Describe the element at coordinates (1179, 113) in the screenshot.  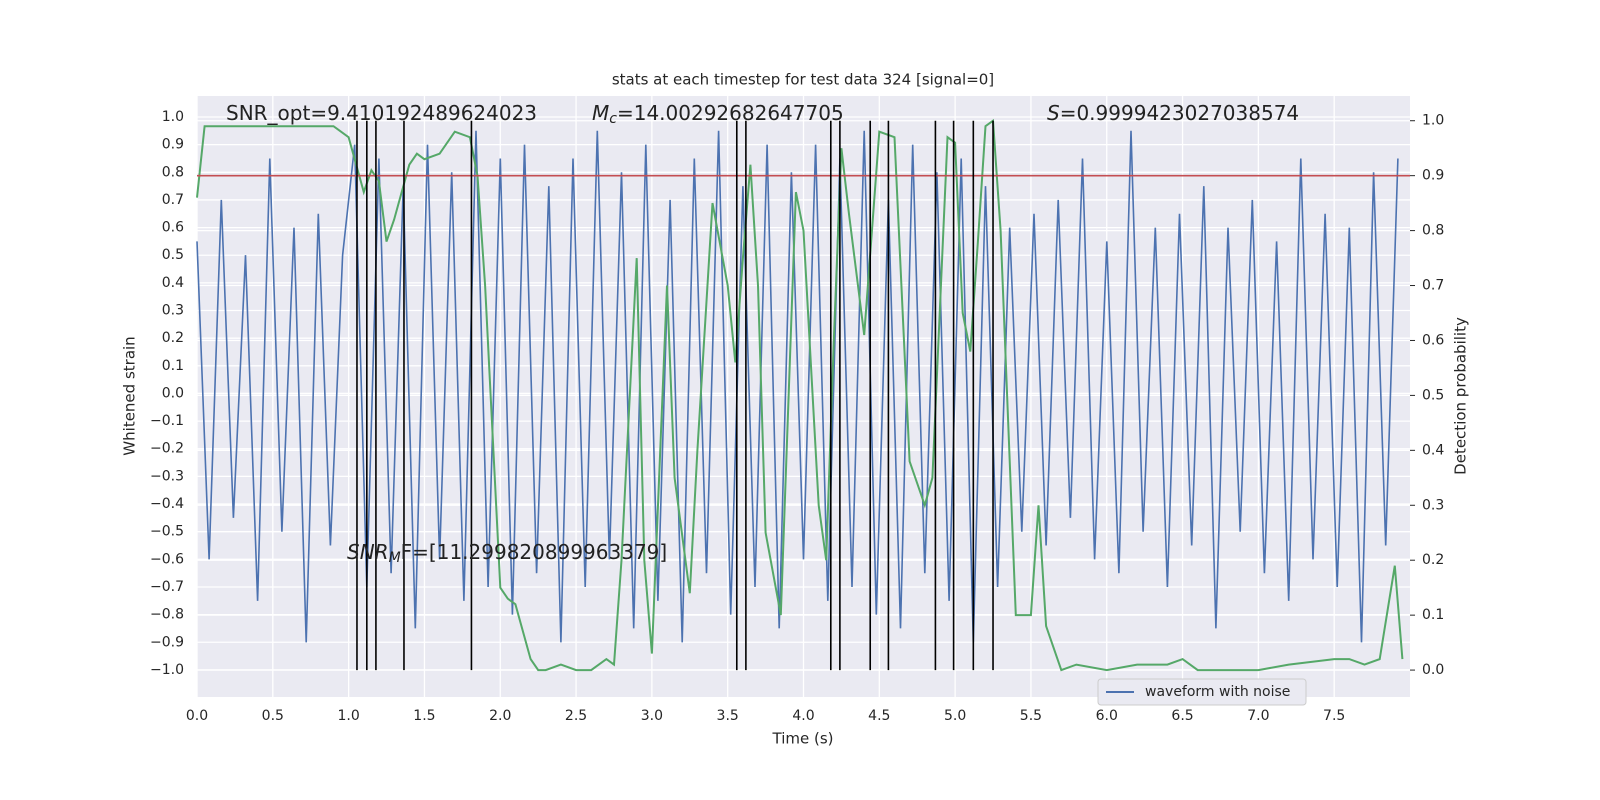
I see `annotation-part: =0.9999423027038574` at that location.